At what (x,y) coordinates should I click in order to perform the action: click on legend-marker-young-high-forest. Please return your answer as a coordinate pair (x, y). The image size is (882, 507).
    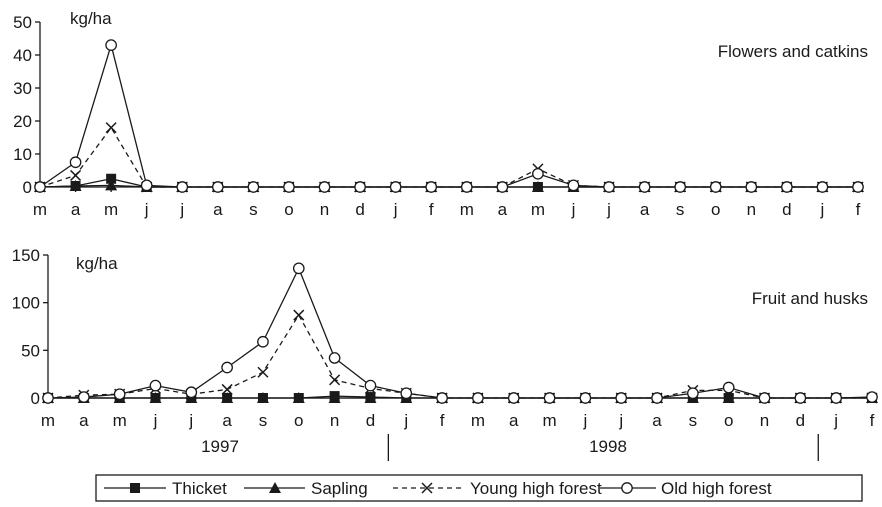
    Looking at the image, I should click on (427, 488).